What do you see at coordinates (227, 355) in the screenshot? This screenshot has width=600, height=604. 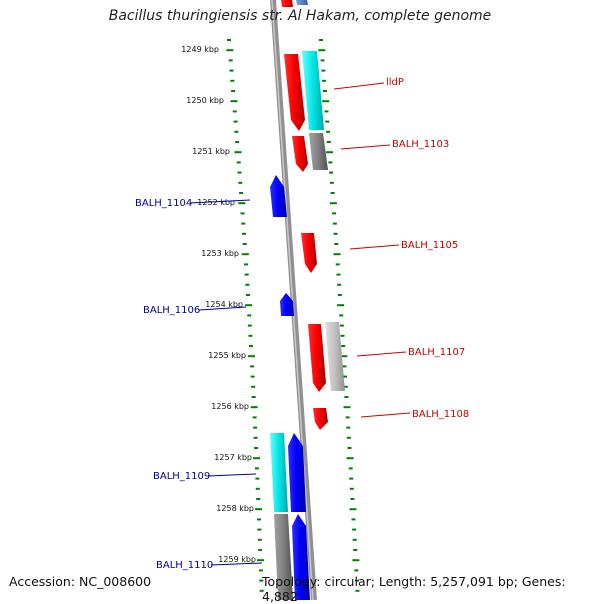 I see `tick-label: 1255 kbp` at bounding box center [227, 355].